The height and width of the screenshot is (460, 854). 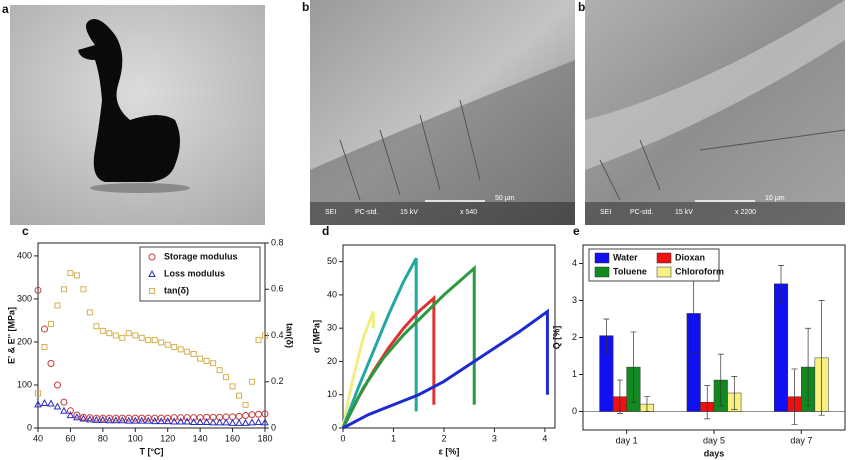 I want to click on panel-label: a, so click(x=5, y=9).